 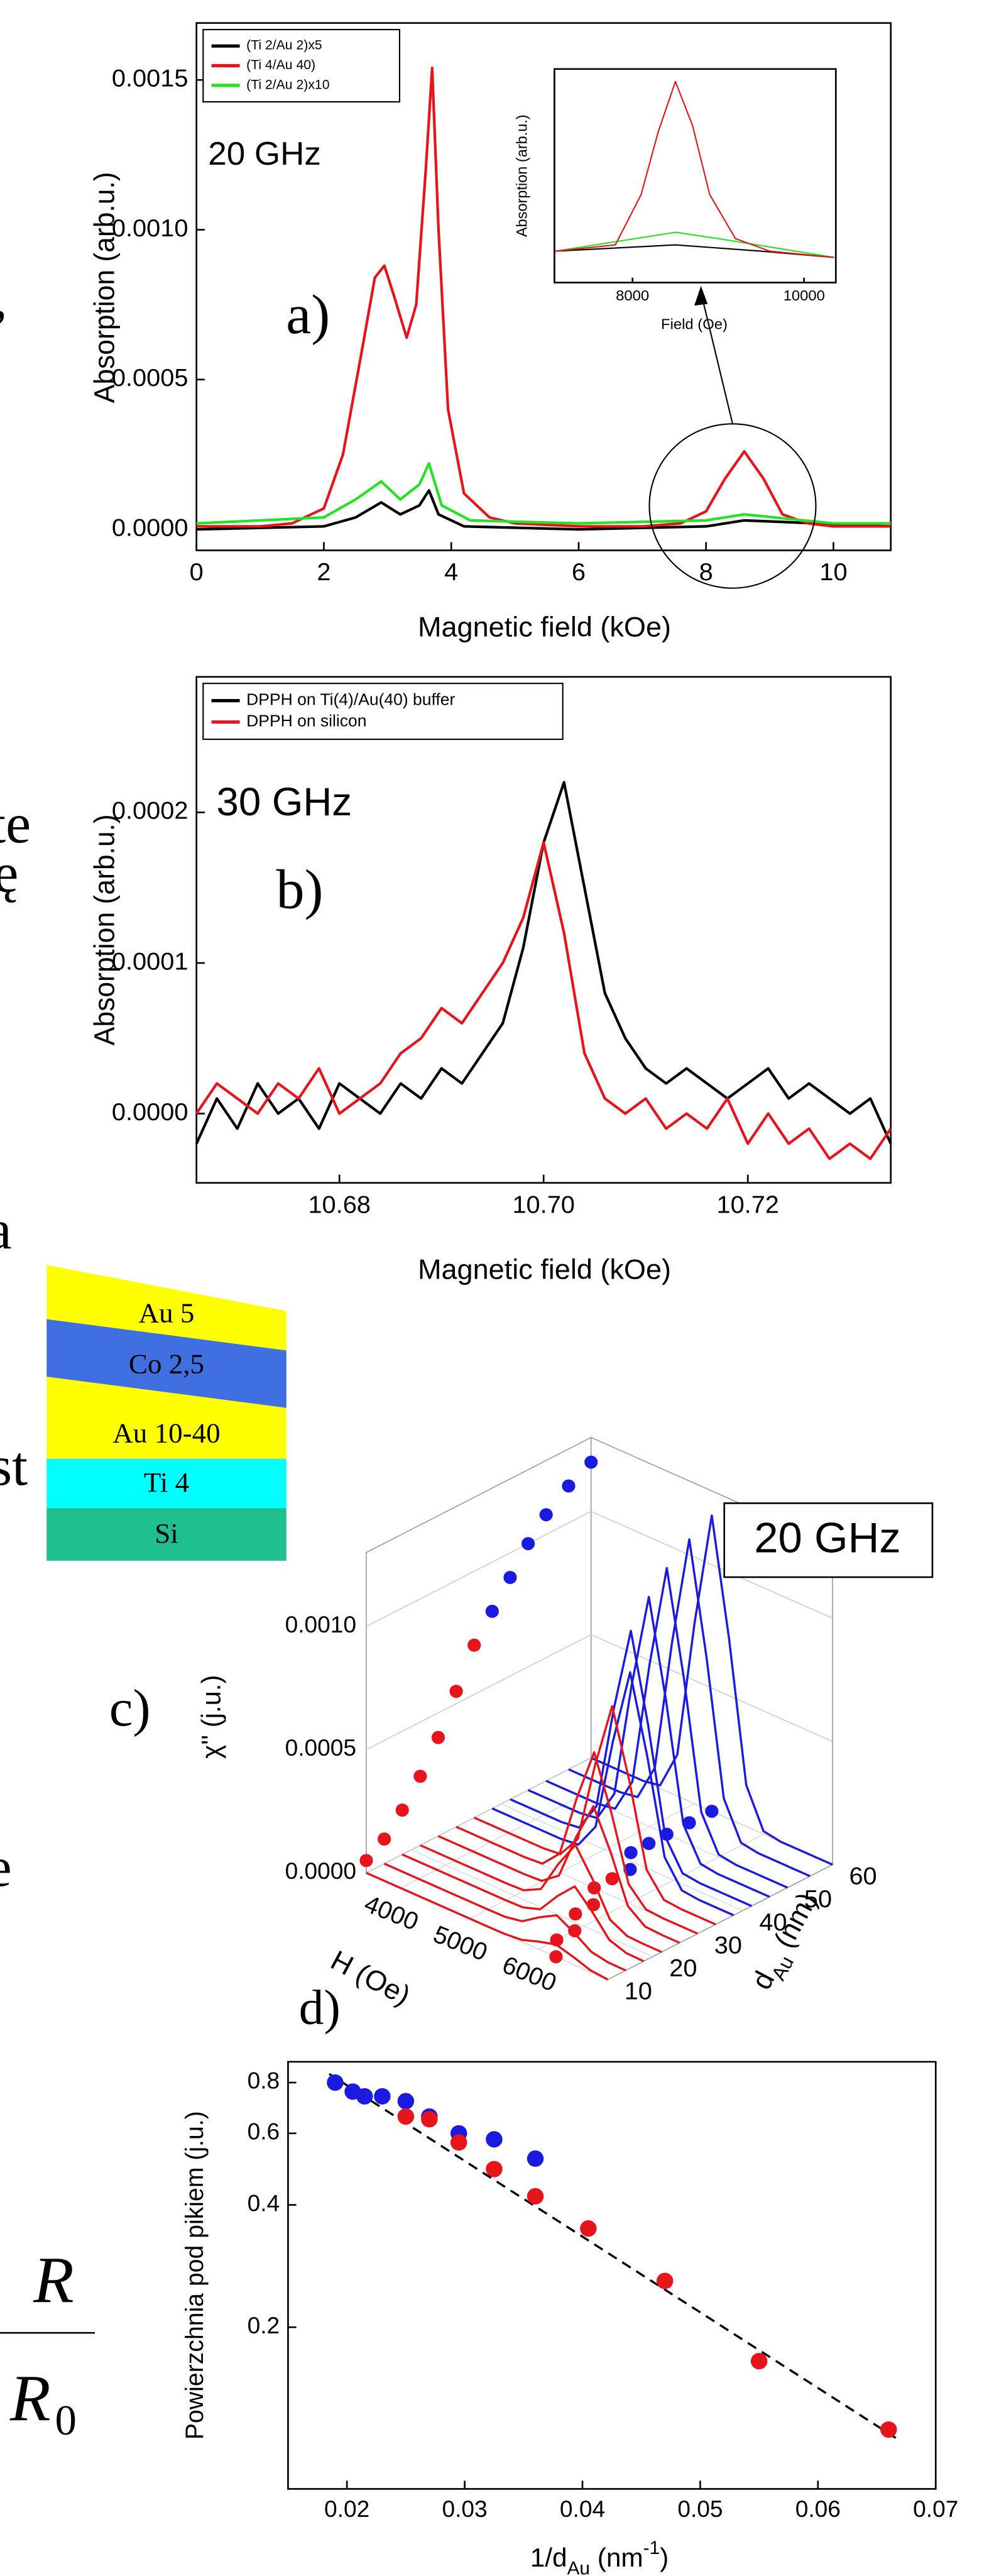 What do you see at coordinates (706, 572) in the screenshot?
I see `x-tick-label: 8` at bounding box center [706, 572].